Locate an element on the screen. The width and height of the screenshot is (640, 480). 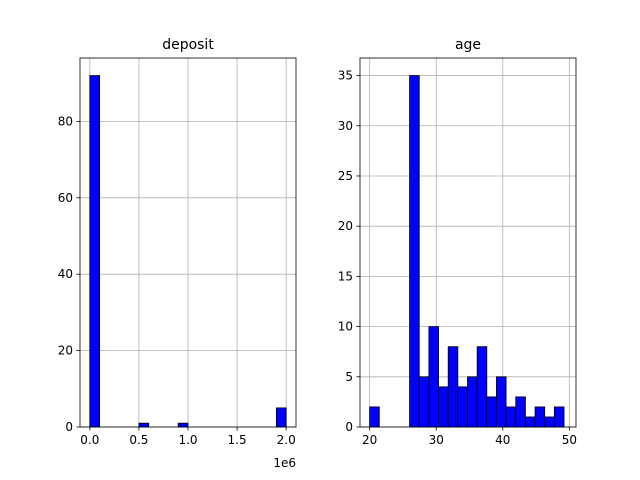
deposit-y-tick-label: 80 is located at coordinates (65, 121).